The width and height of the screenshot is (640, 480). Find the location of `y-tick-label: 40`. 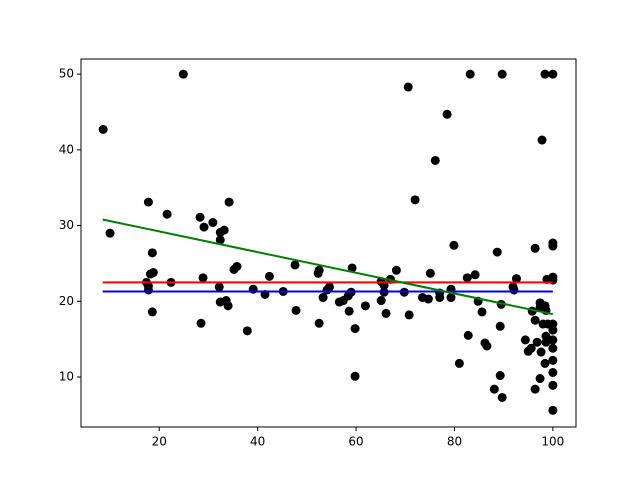

y-tick-label: 40 is located at coordinates (66, 149).